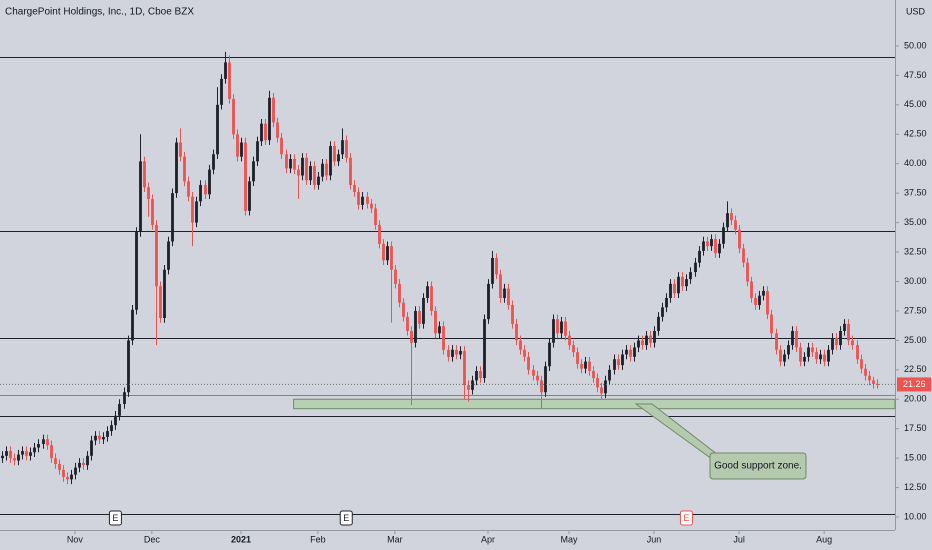  Describe the element at coordinates (594, 404) in the screenshot. I see `support-zone` at that location.